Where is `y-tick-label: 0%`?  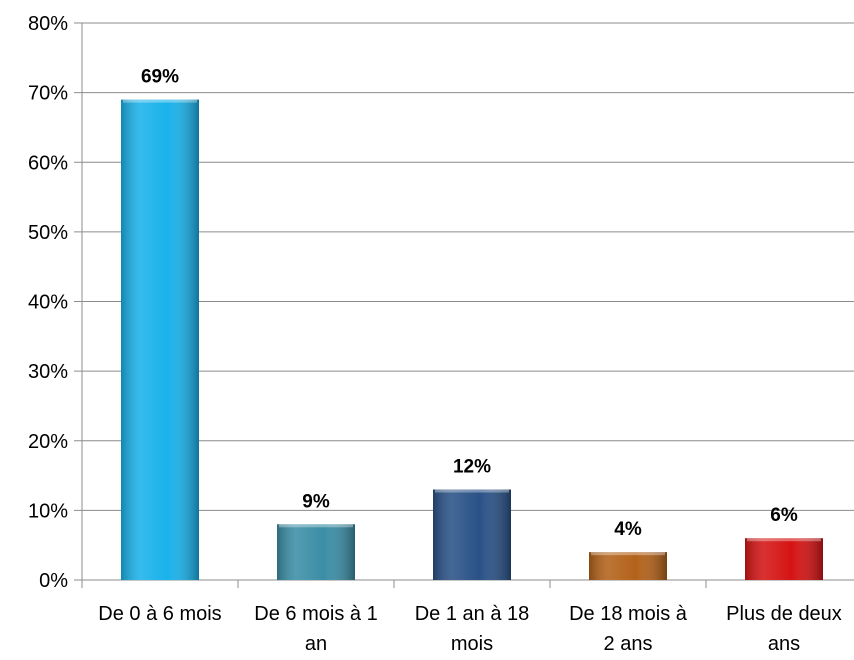
y-tick-label: 0% is located at coordinates (53, 581).